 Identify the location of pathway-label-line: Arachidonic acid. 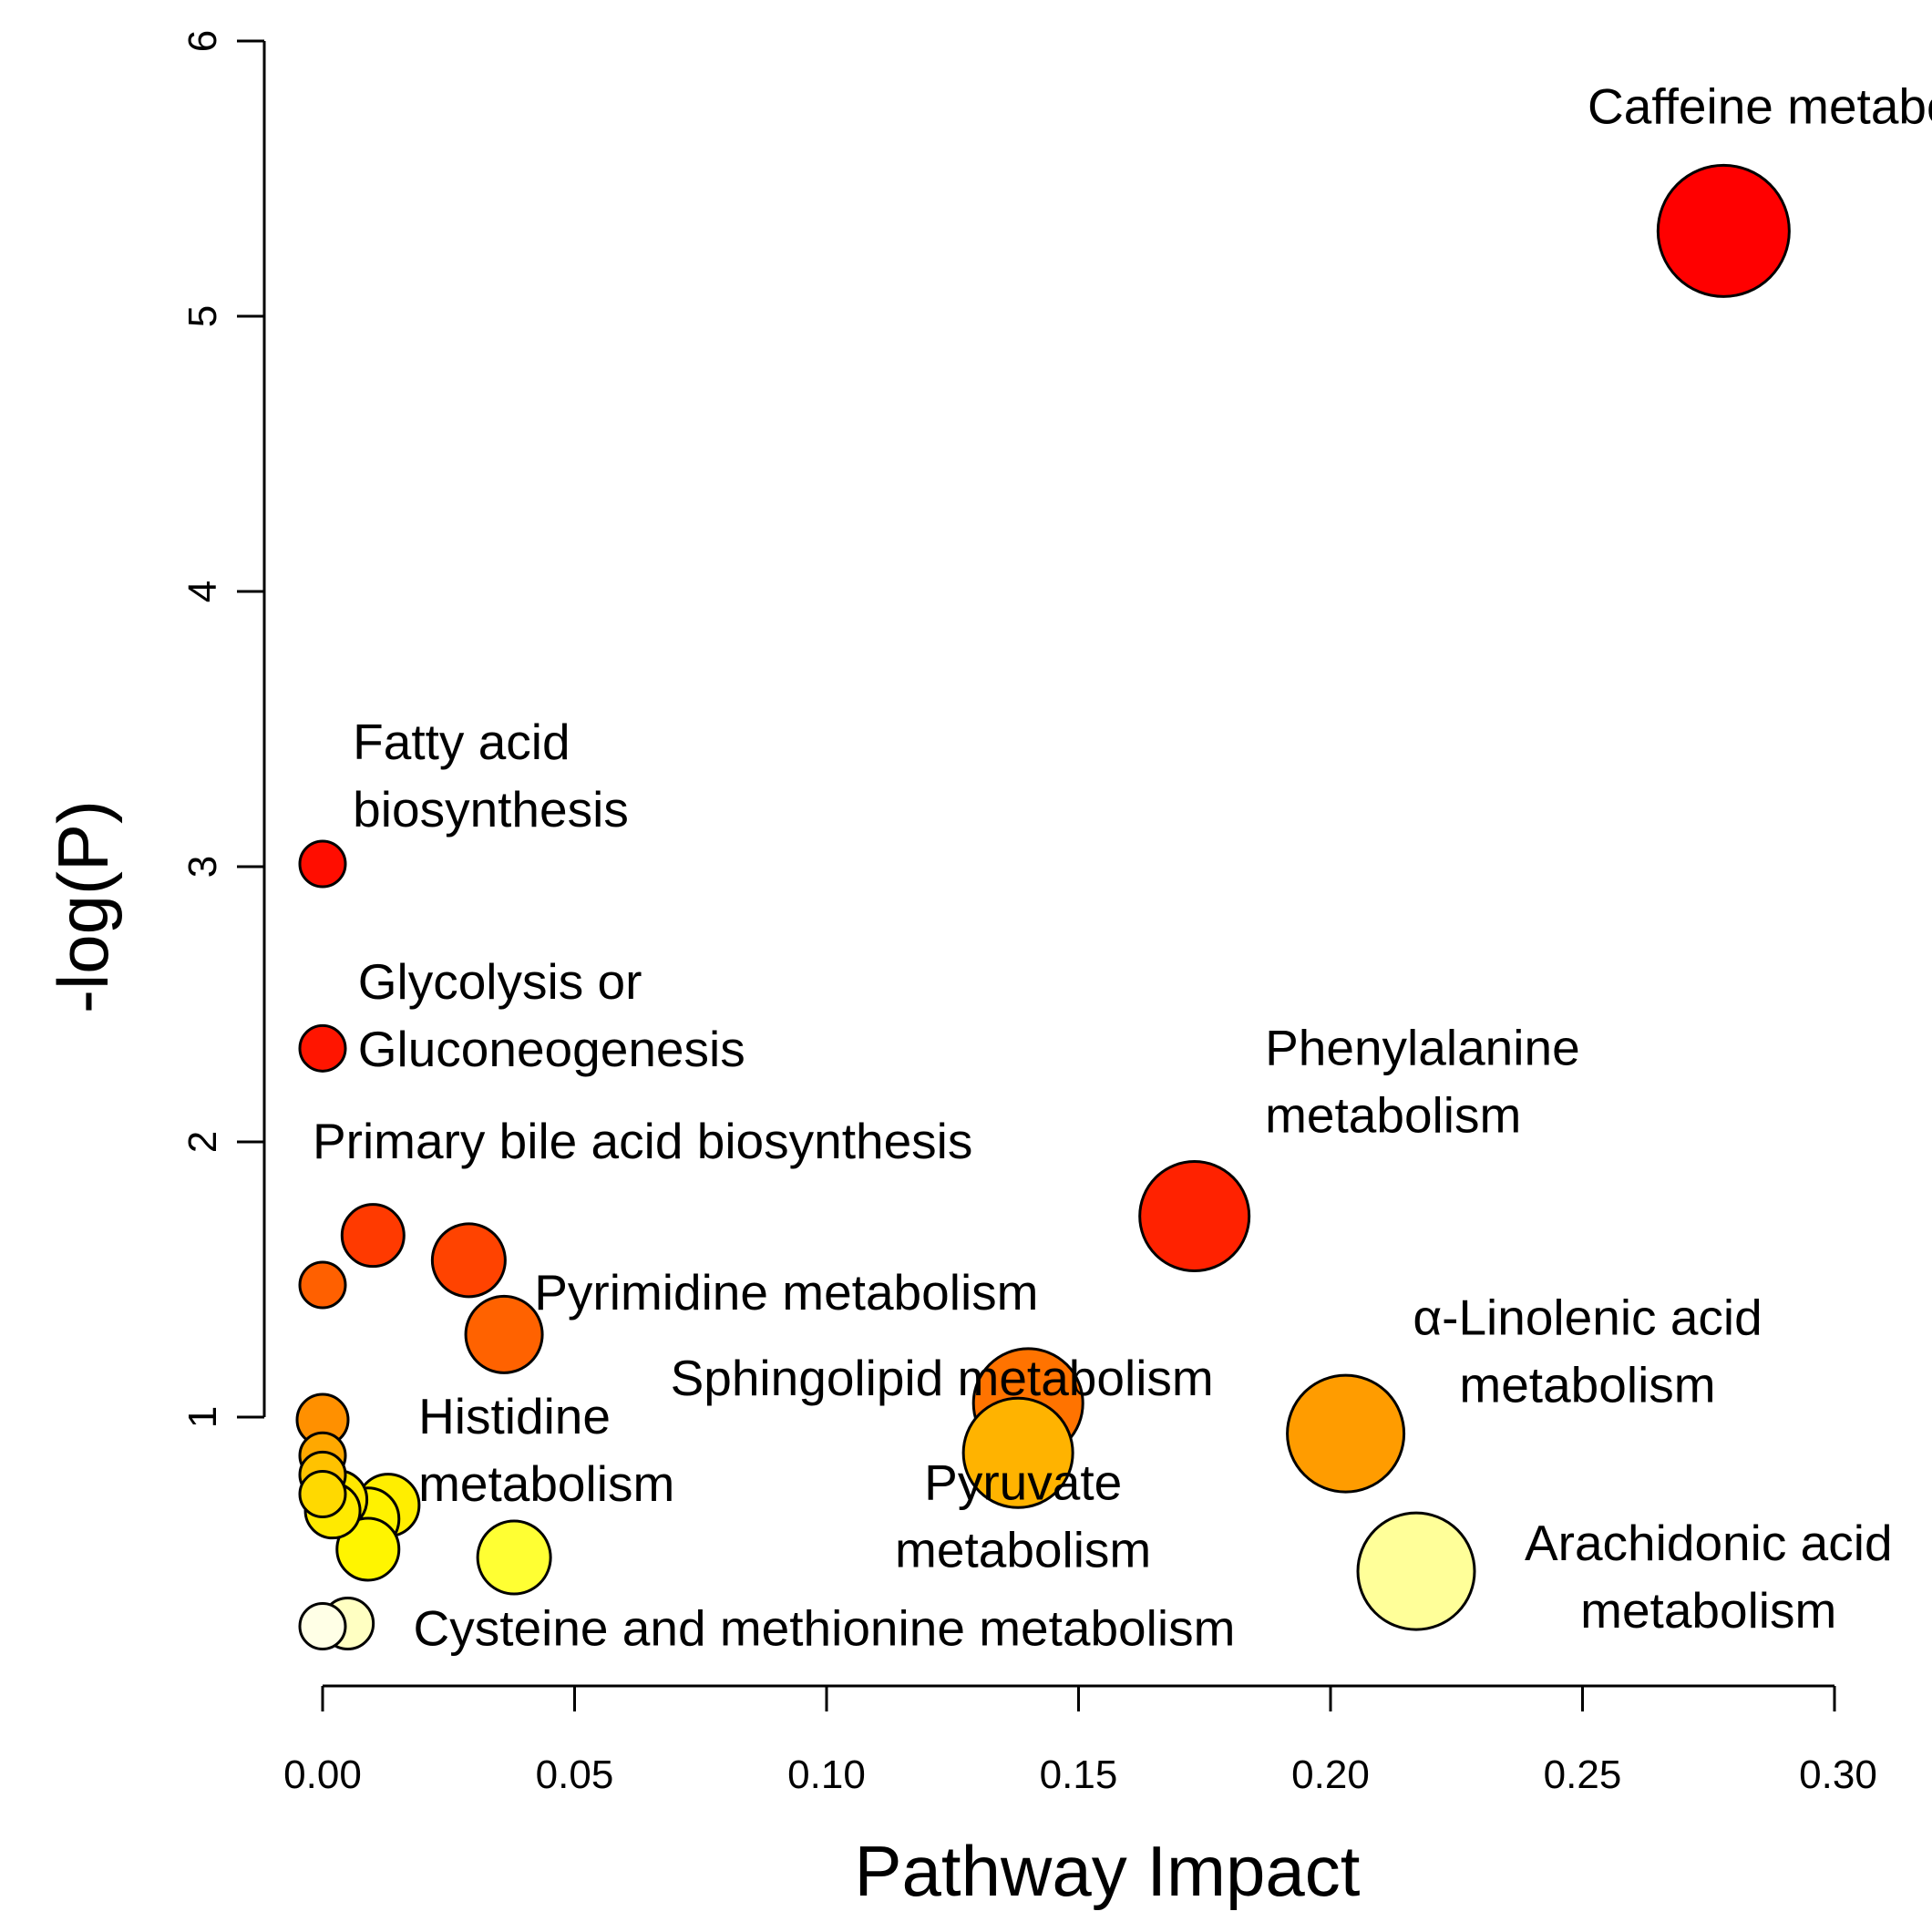
(1709, 1543).